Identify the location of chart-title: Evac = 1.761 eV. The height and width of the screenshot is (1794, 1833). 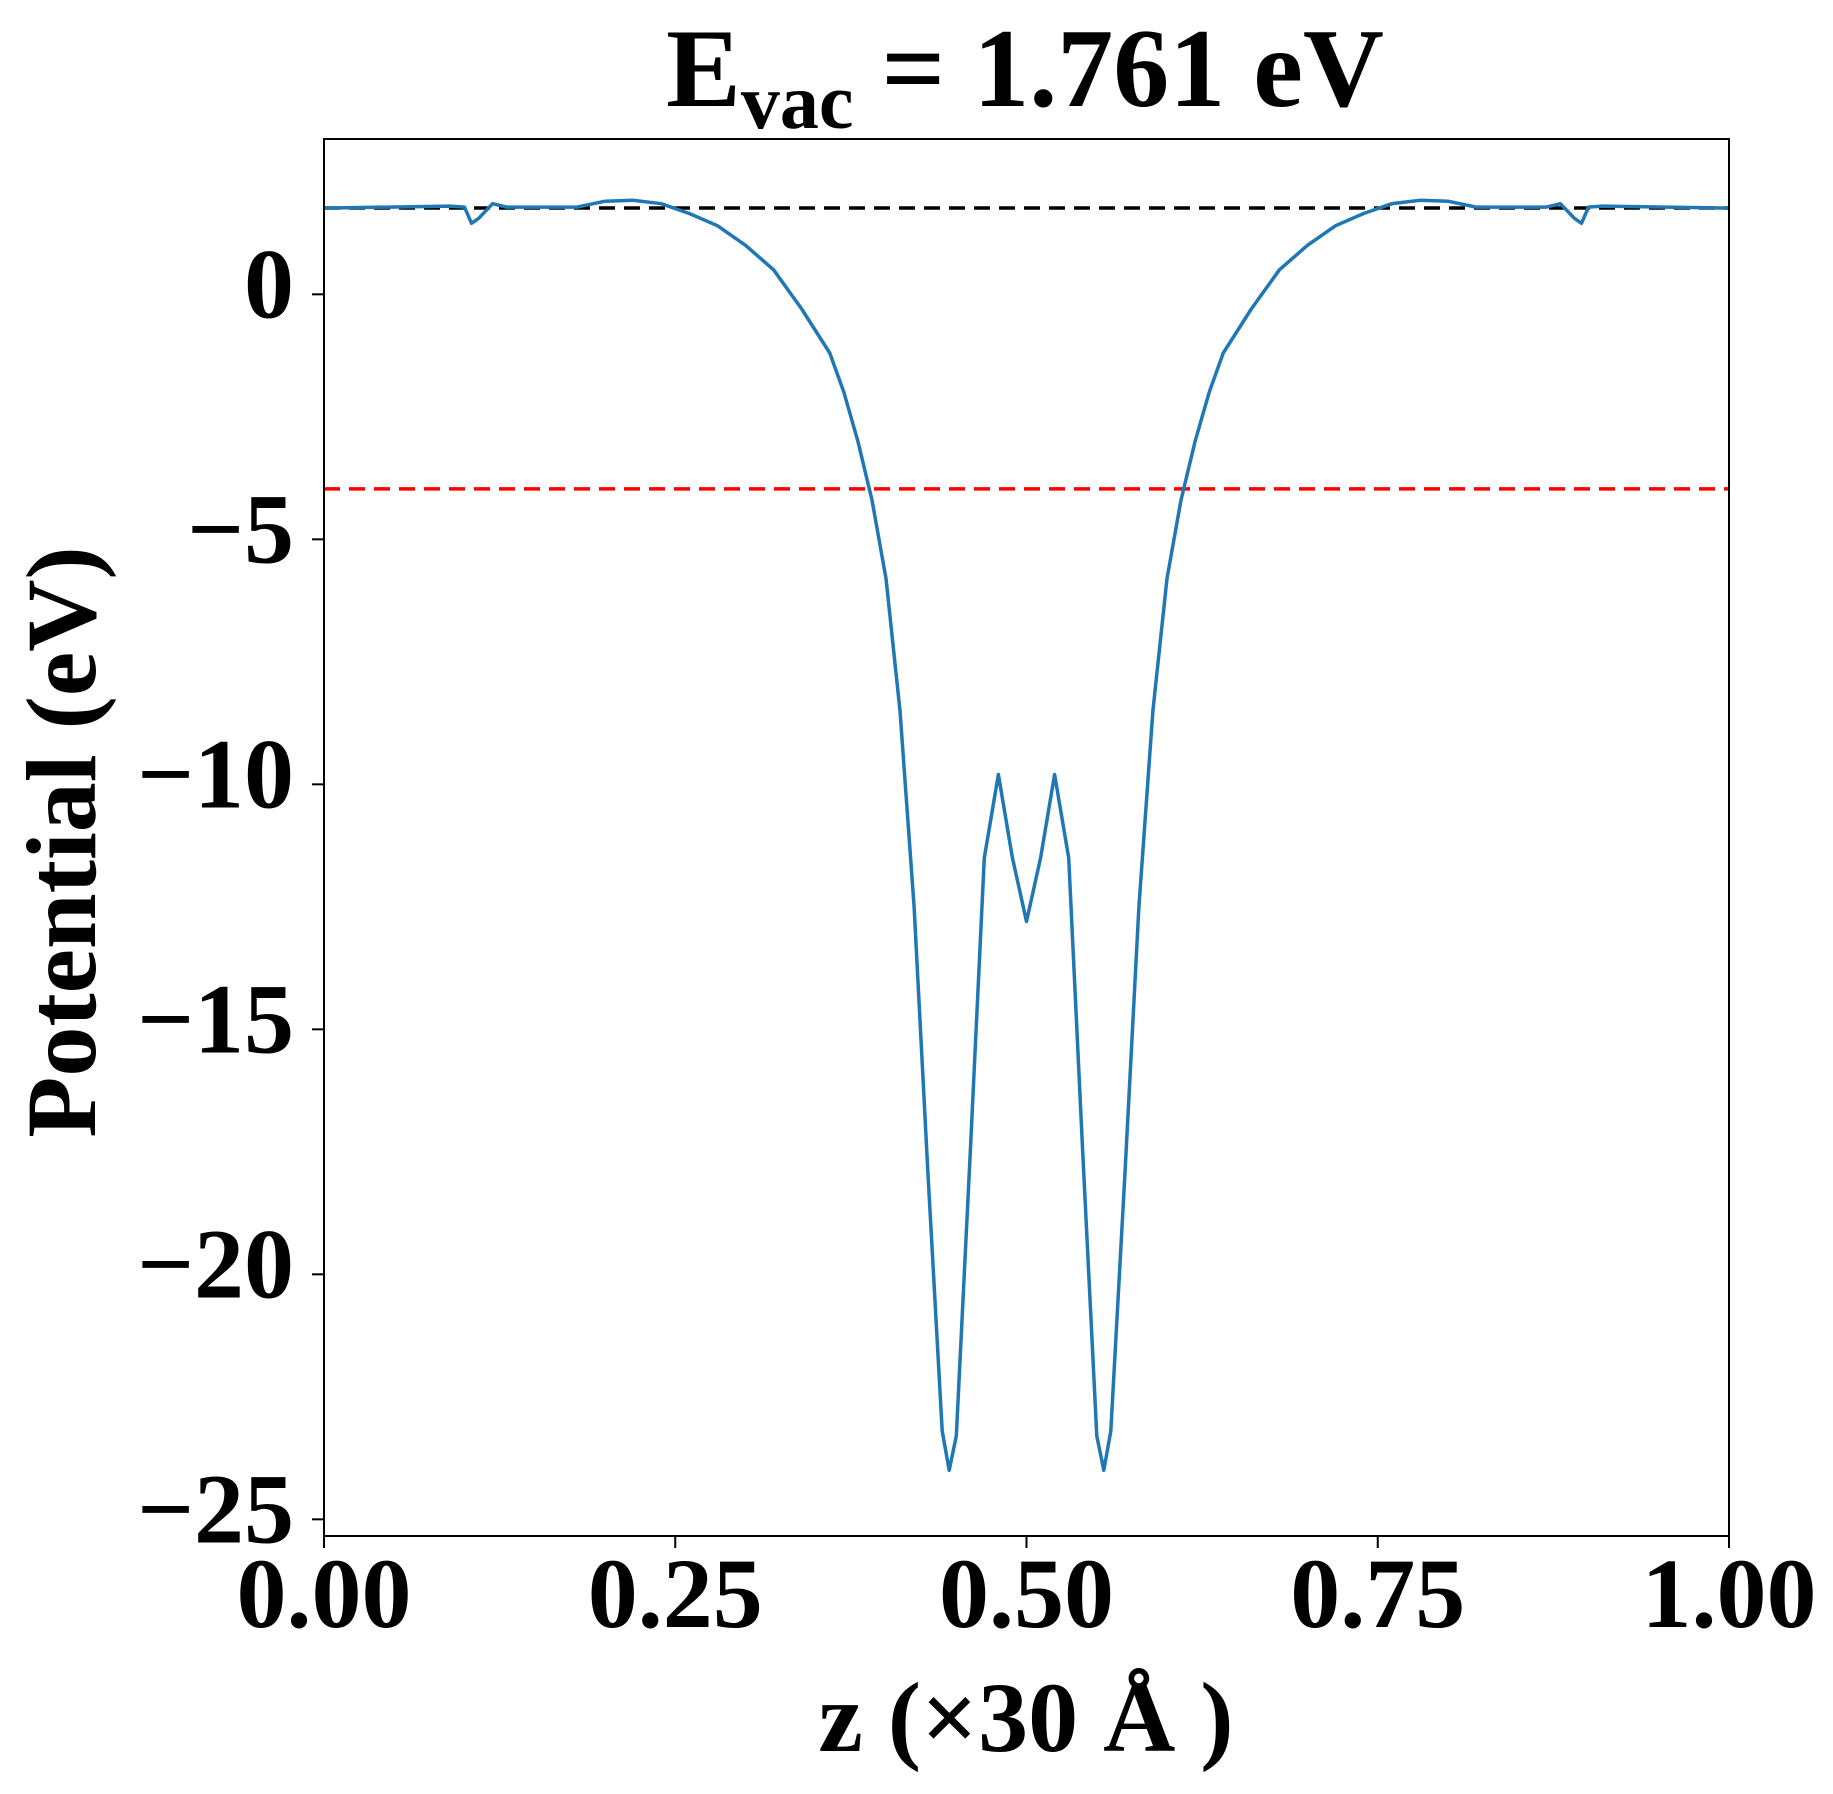
(1025, 76).